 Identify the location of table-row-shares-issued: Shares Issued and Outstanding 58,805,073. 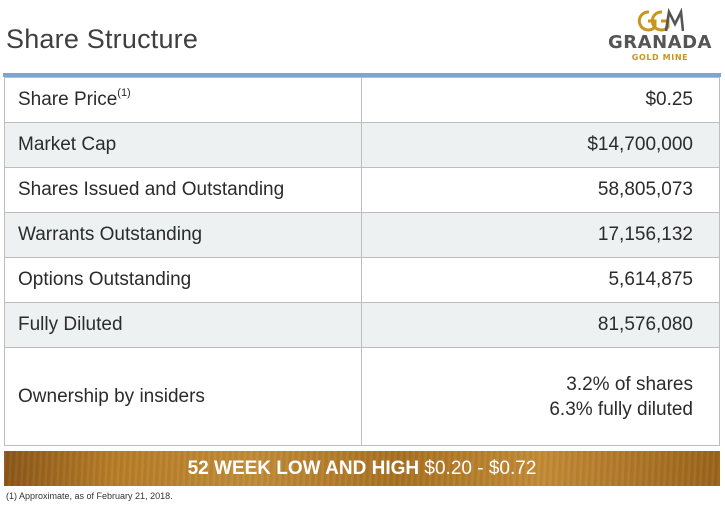
(362, 190).